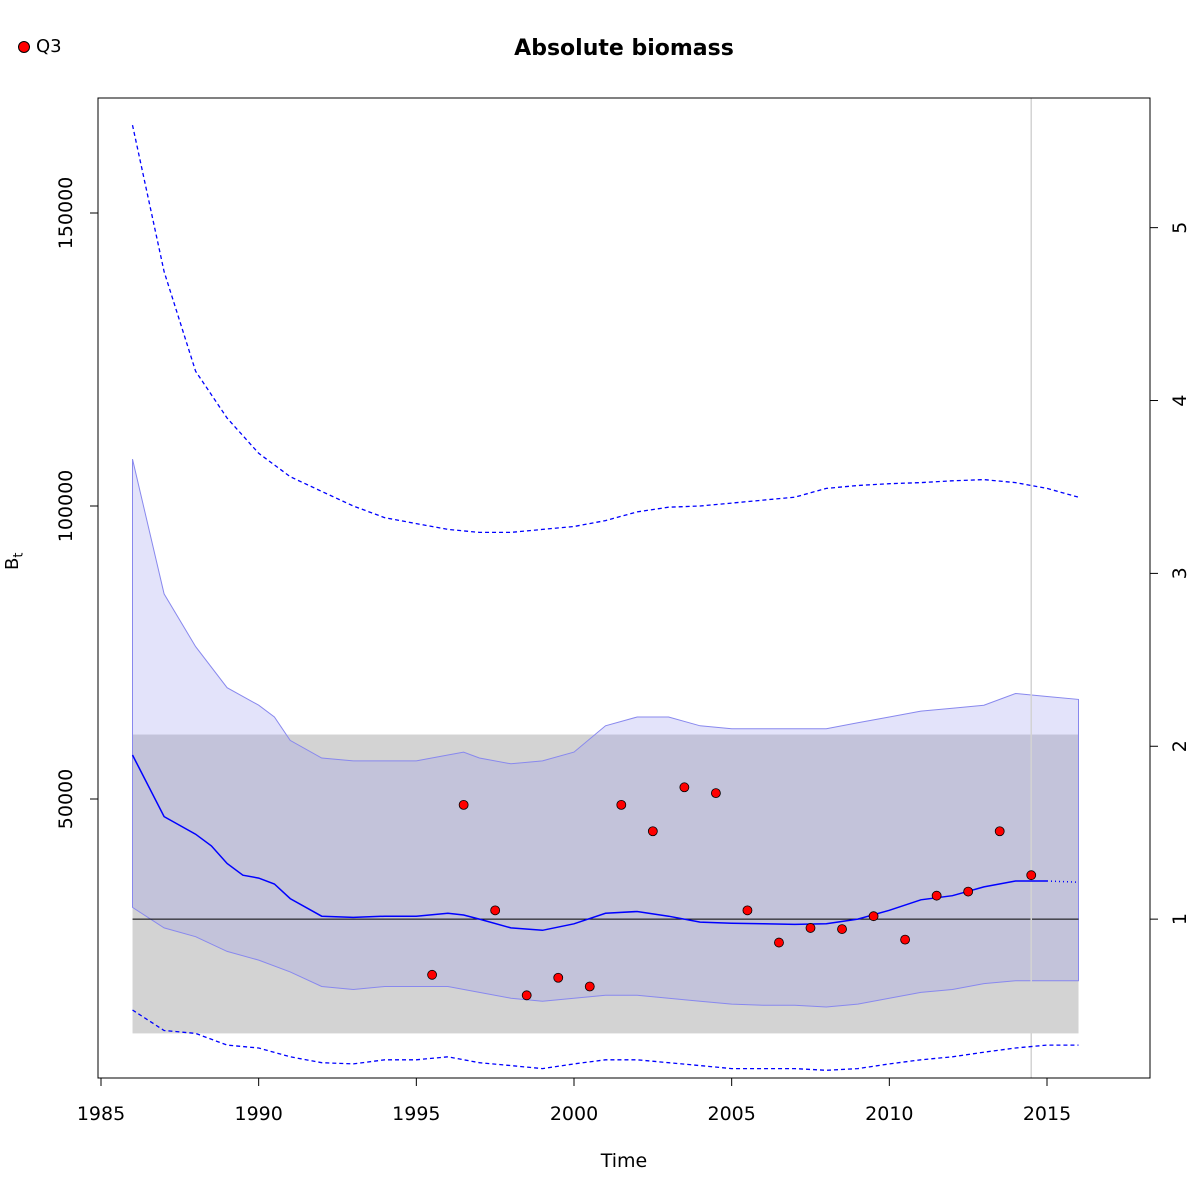  What do you see at coordinates (1180, 919) in the screenshot?
I see `y2-tick-label: 1` at bounding box center [1180, 919].